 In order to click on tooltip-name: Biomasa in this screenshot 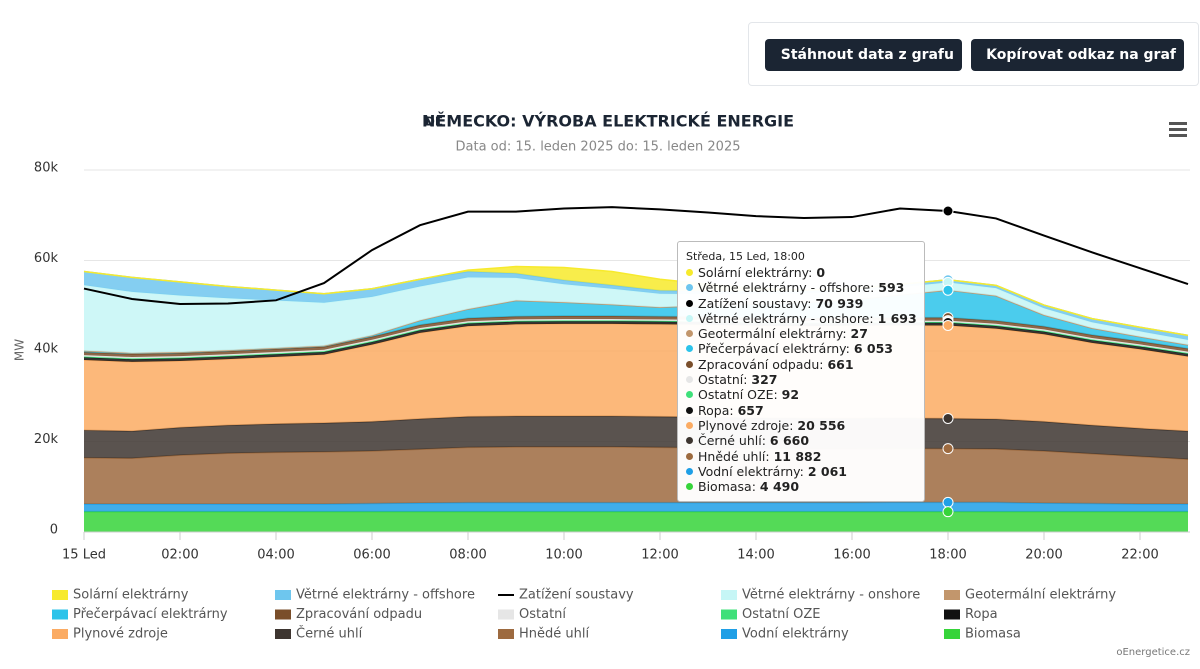, I will do `click(729, 486)`.